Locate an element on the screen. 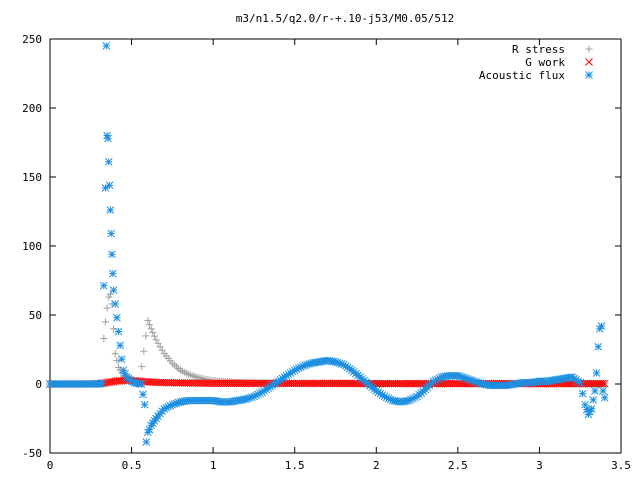 Image resolution: width=640 pixels, height=480 pixels. x-tick-label: 1 is located at coordinates (213, 465).